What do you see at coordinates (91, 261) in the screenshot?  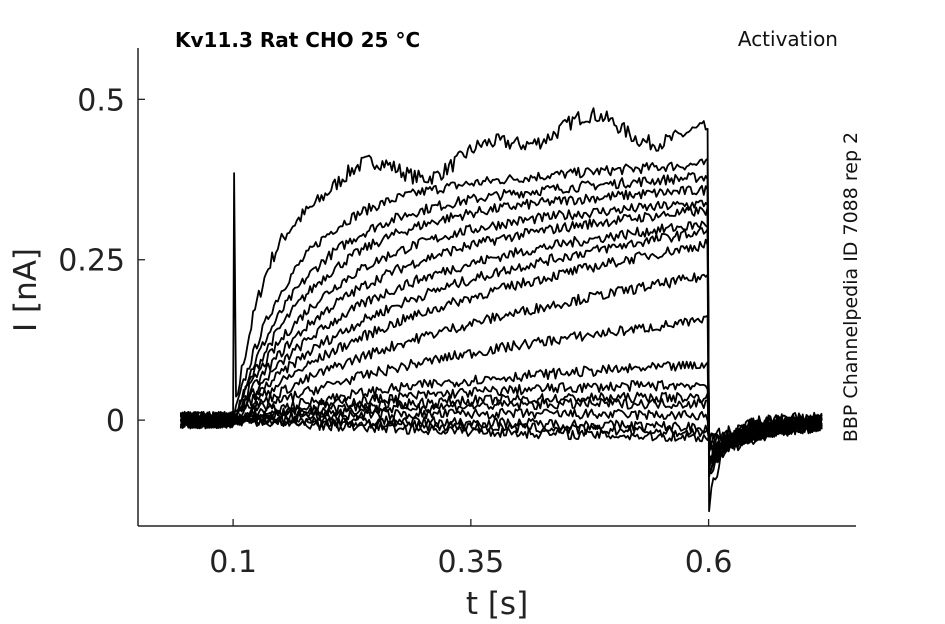 I see `y-tick-label: 0.25` at bounding box center [91, 261].